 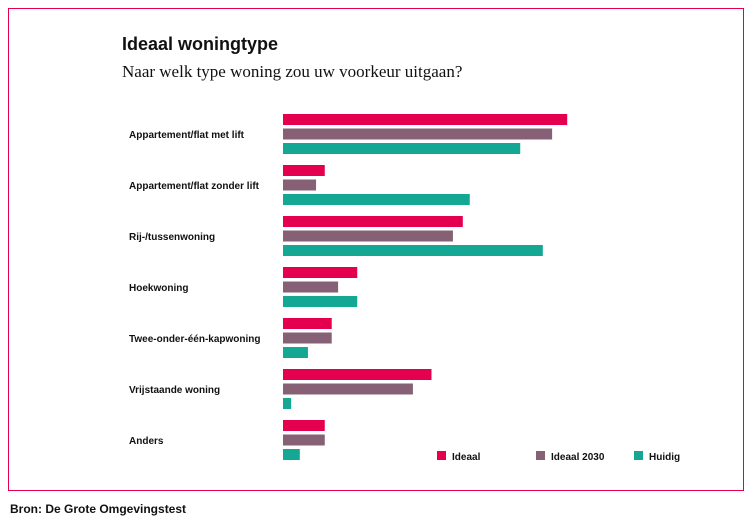 What do you see at coordinates (307, 338) in the screenshot?
I see `bar-ideaal-2030-twee-onder-een-kapwoning` at bounding box center [307, 338].